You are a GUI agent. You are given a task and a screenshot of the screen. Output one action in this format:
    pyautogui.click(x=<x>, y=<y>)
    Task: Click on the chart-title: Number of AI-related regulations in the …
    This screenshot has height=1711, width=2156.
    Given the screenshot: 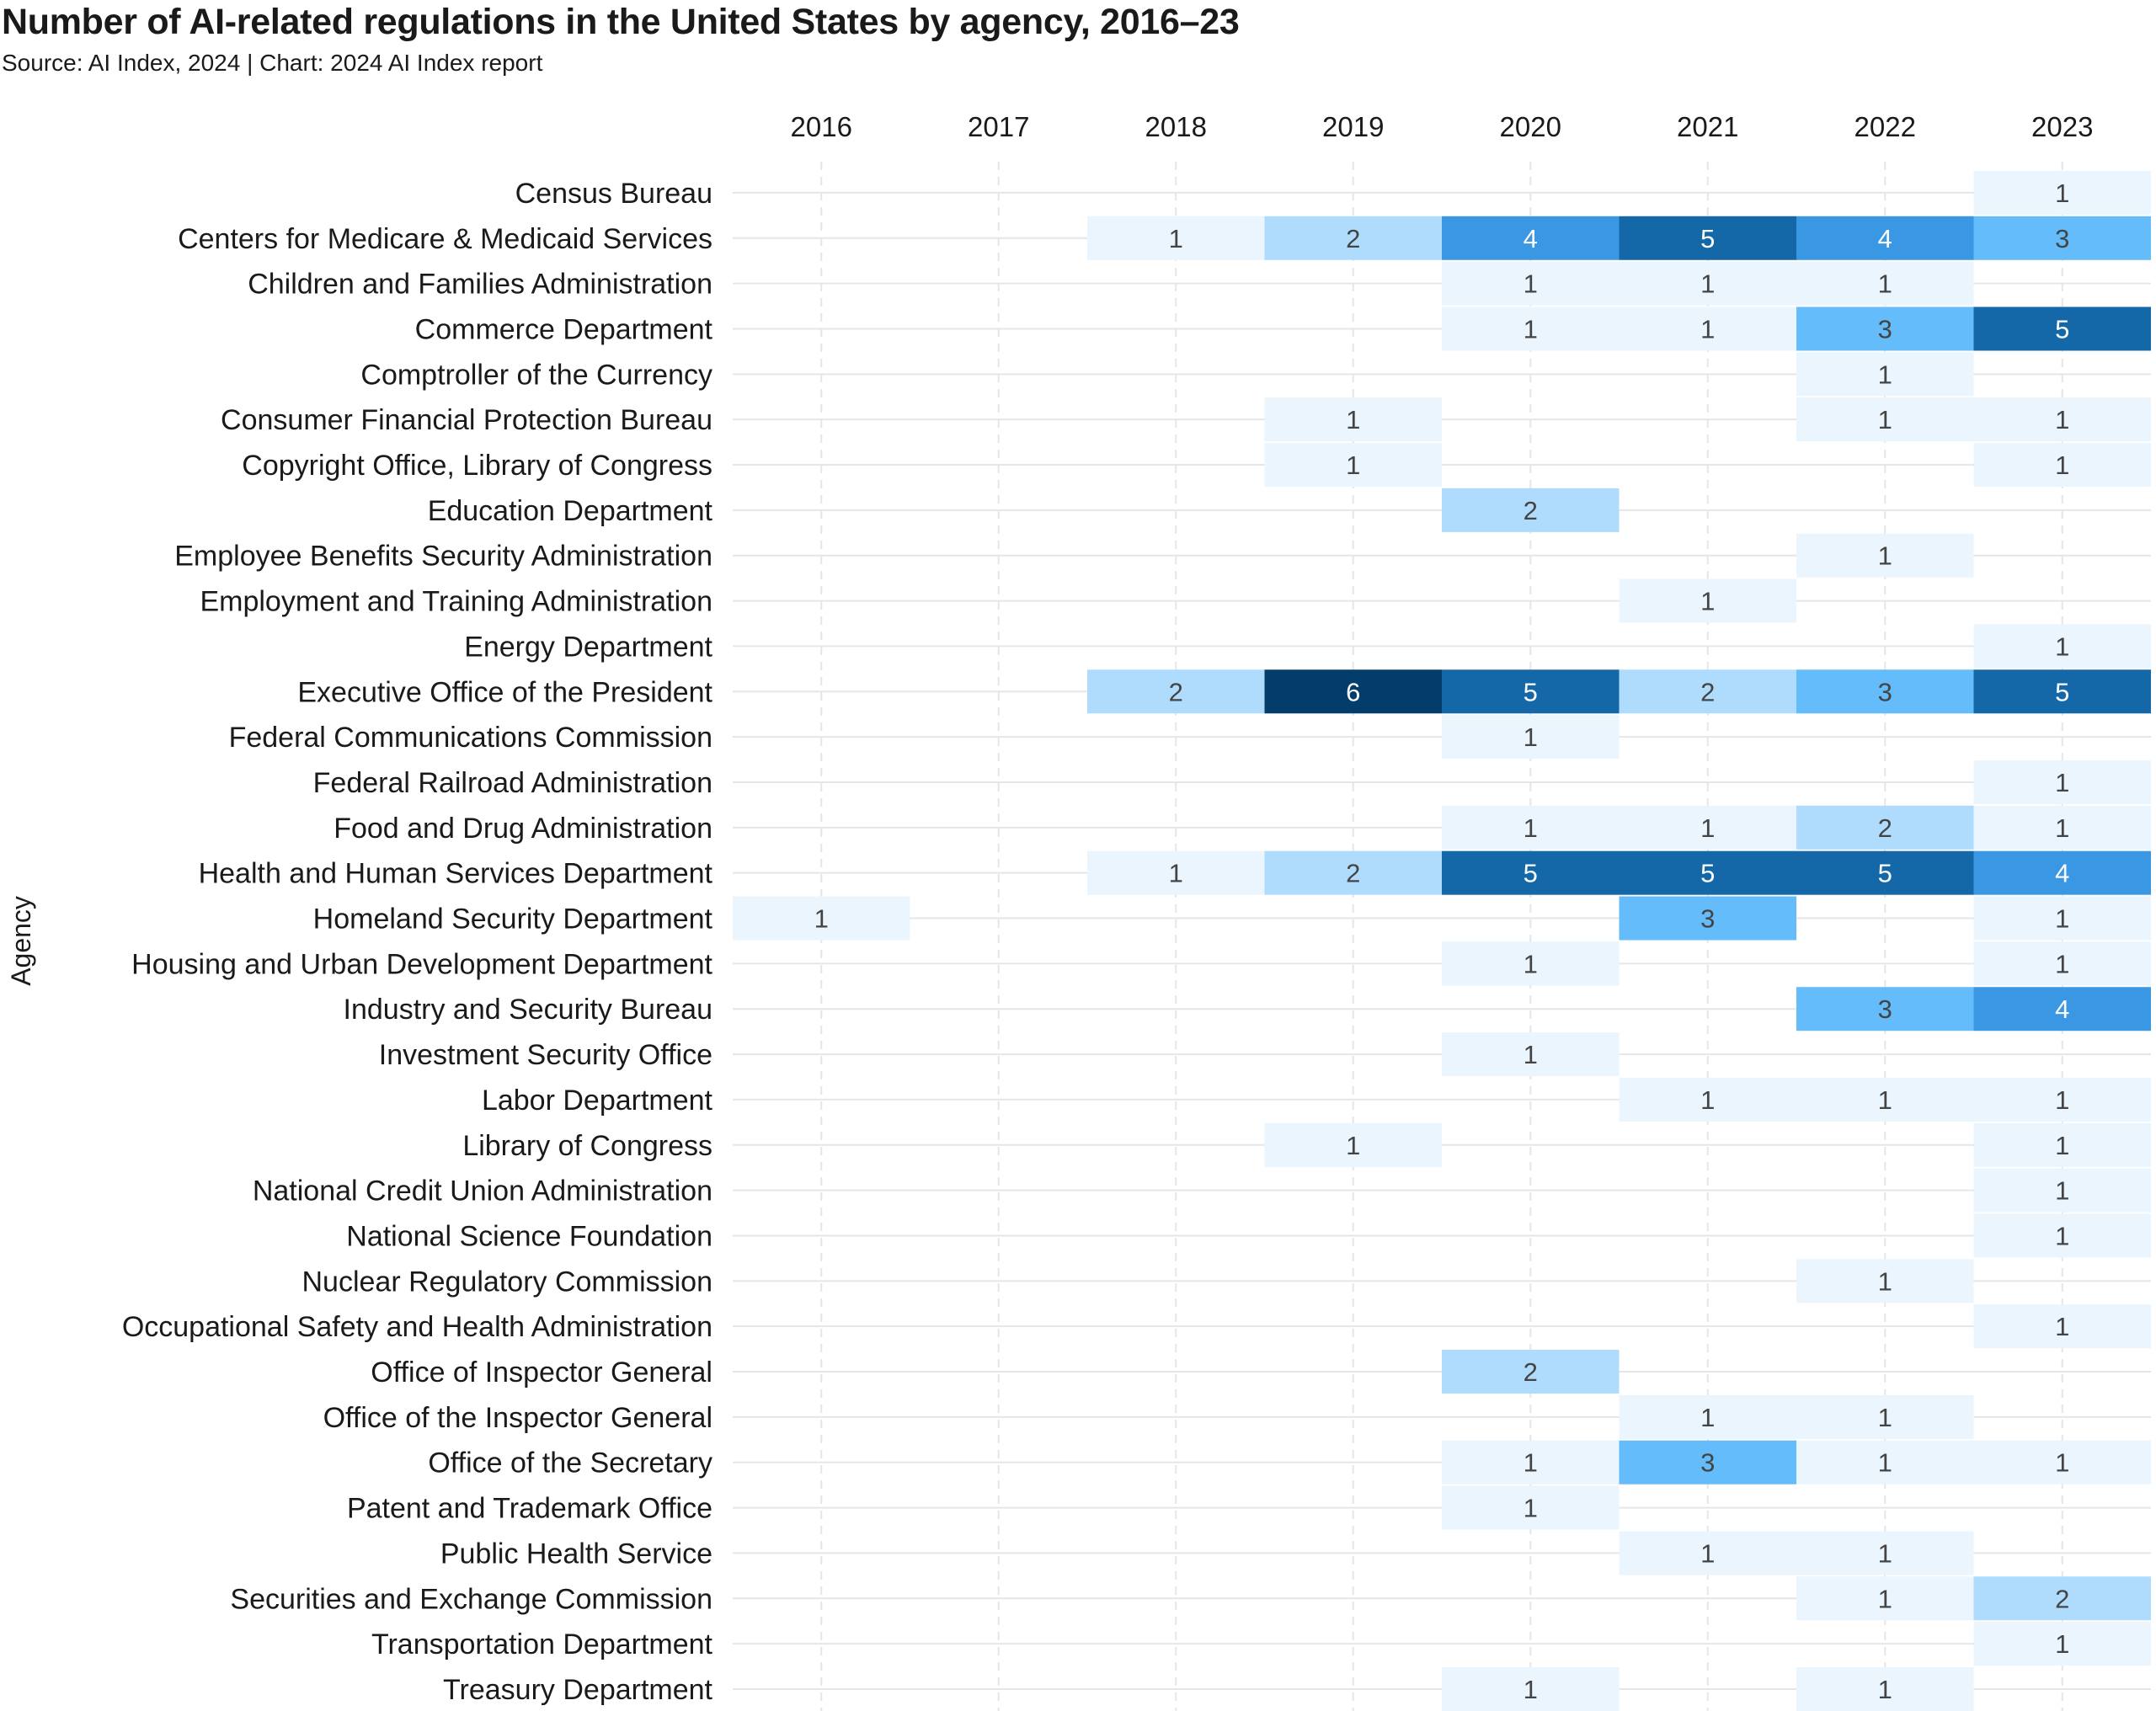 What is the action you would take?
    pyautogui.click(x=621, y=22)
    